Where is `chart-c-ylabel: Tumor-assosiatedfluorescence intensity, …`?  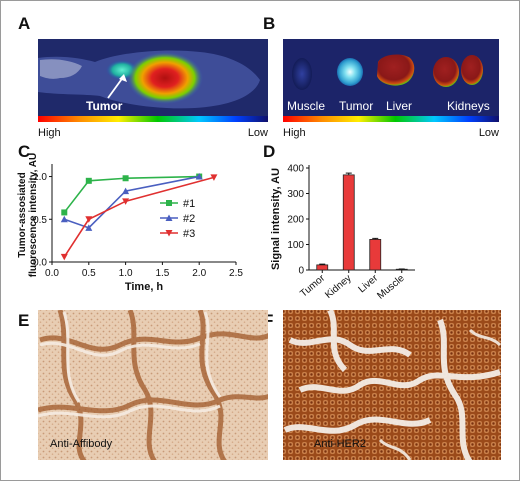
chart-c-ylabel: Tumor-assosiatedfluorescence intensity, … is located at coordinates (28, 215).